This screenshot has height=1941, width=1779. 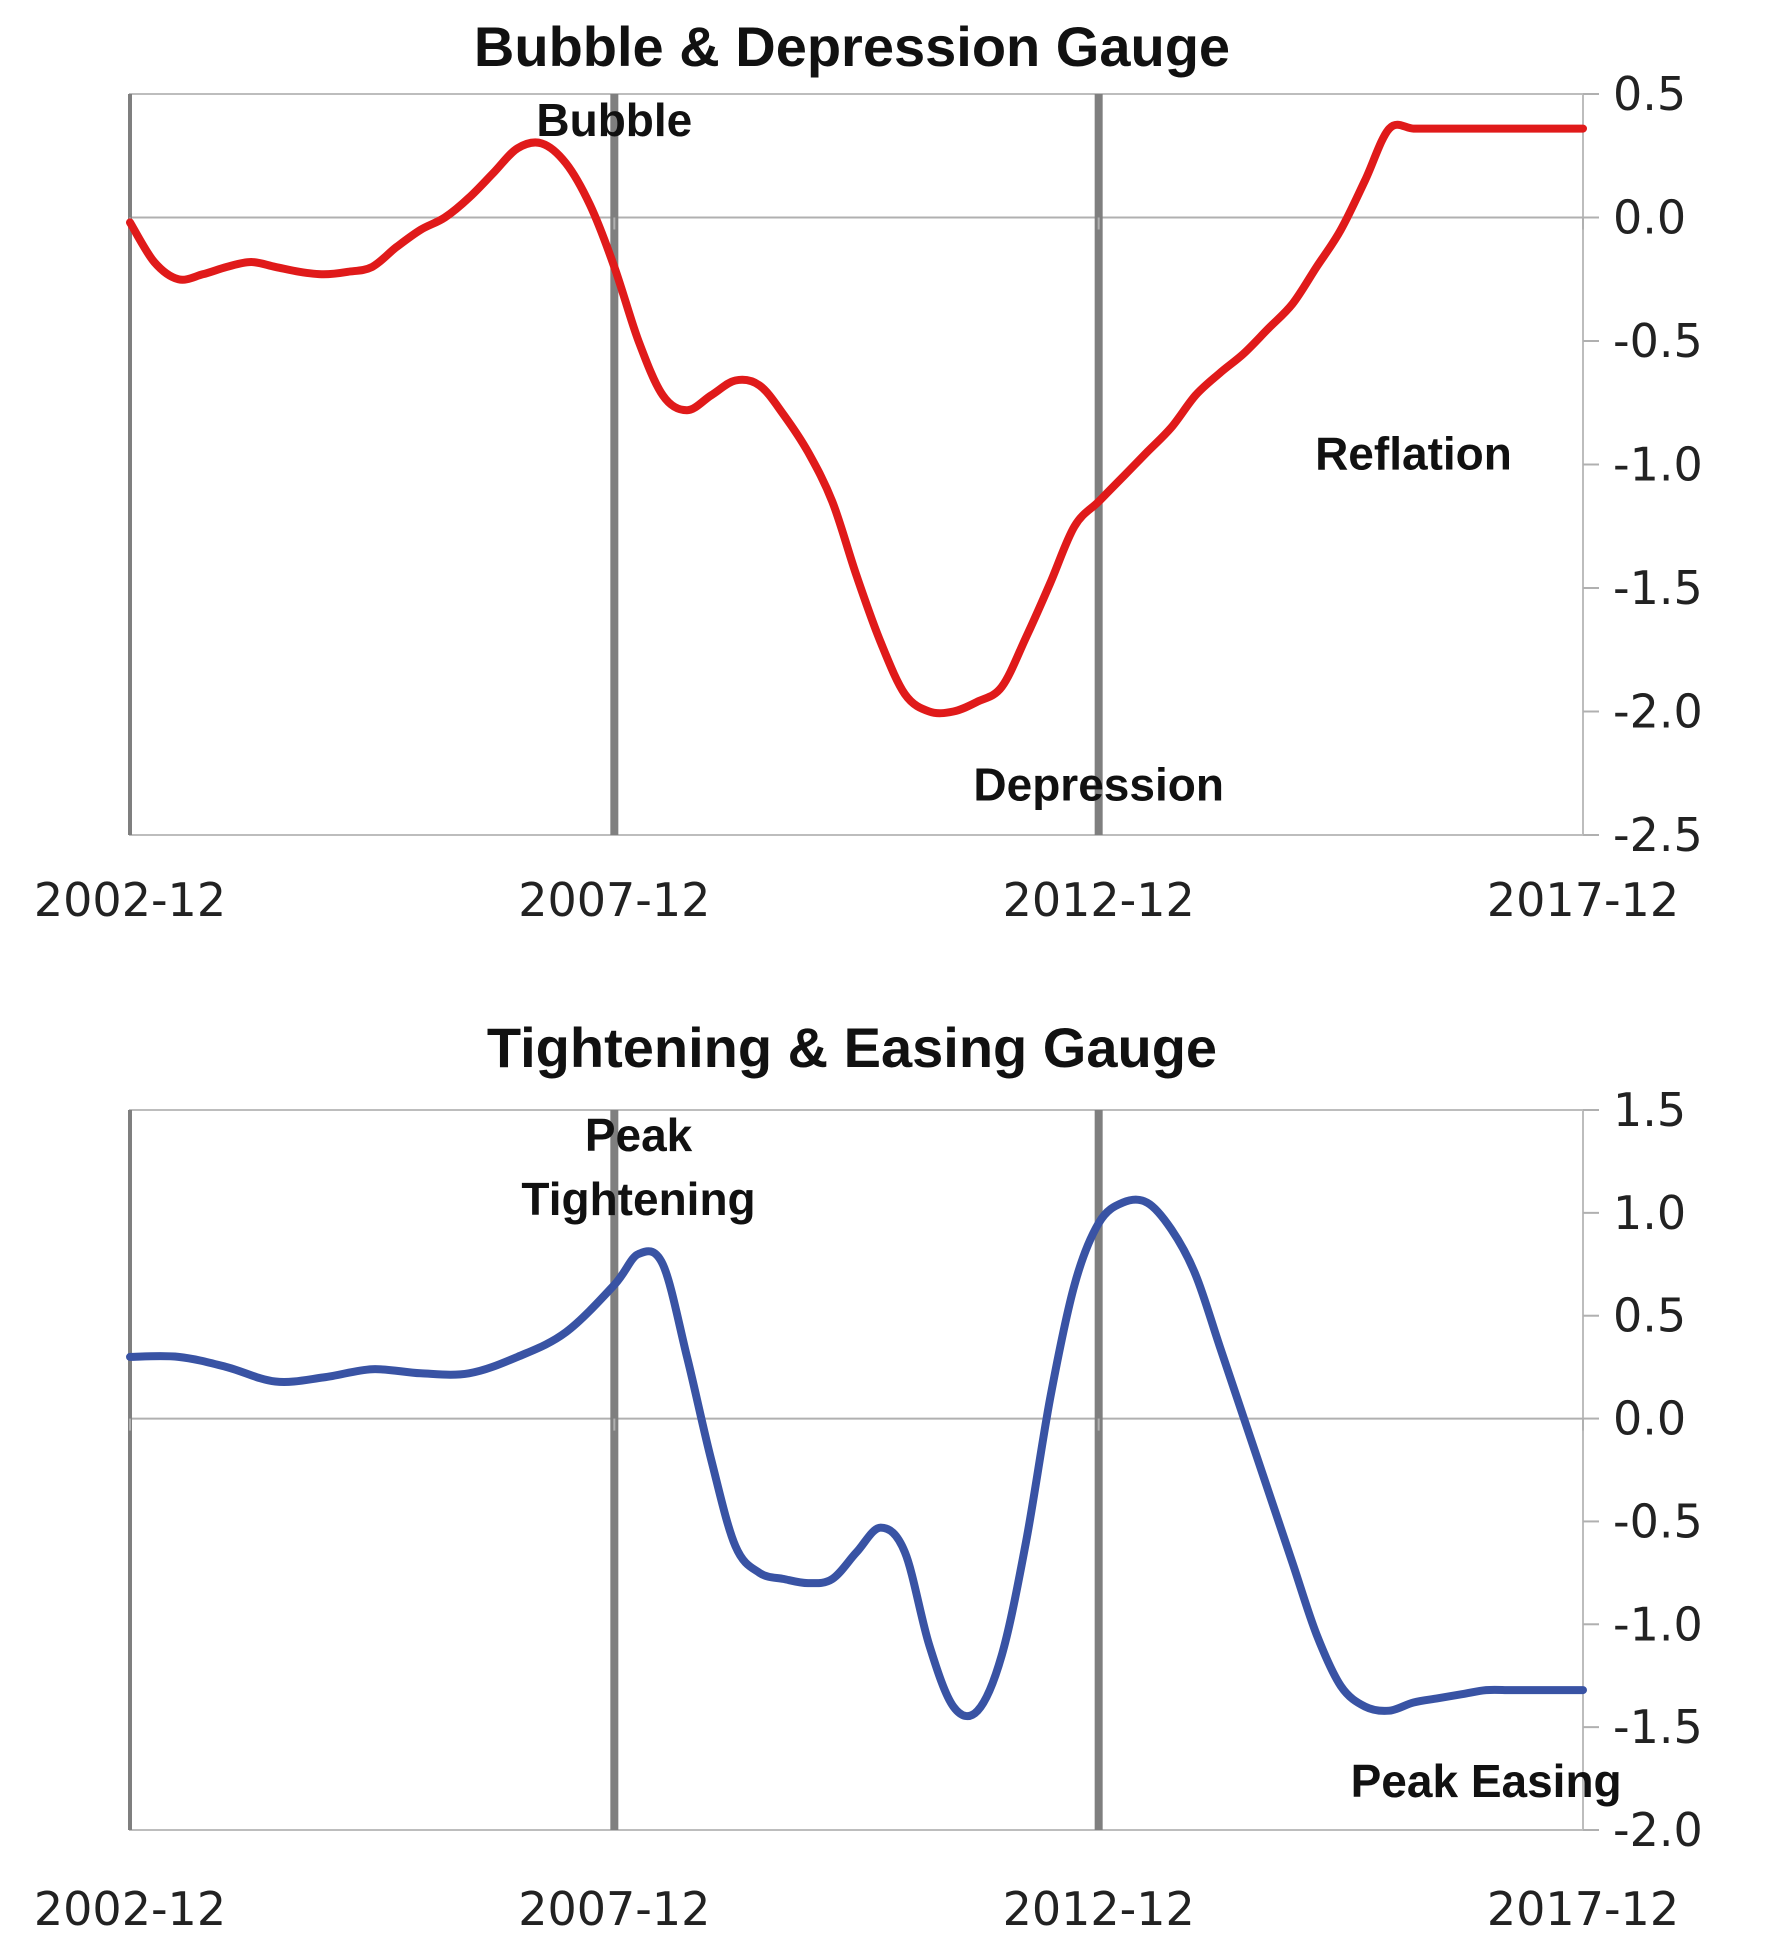 What do you see at coordinates (1658, 835) in the screenshot?
I see `y-tick-label: -2.5` at bounding box center [1658, 835].